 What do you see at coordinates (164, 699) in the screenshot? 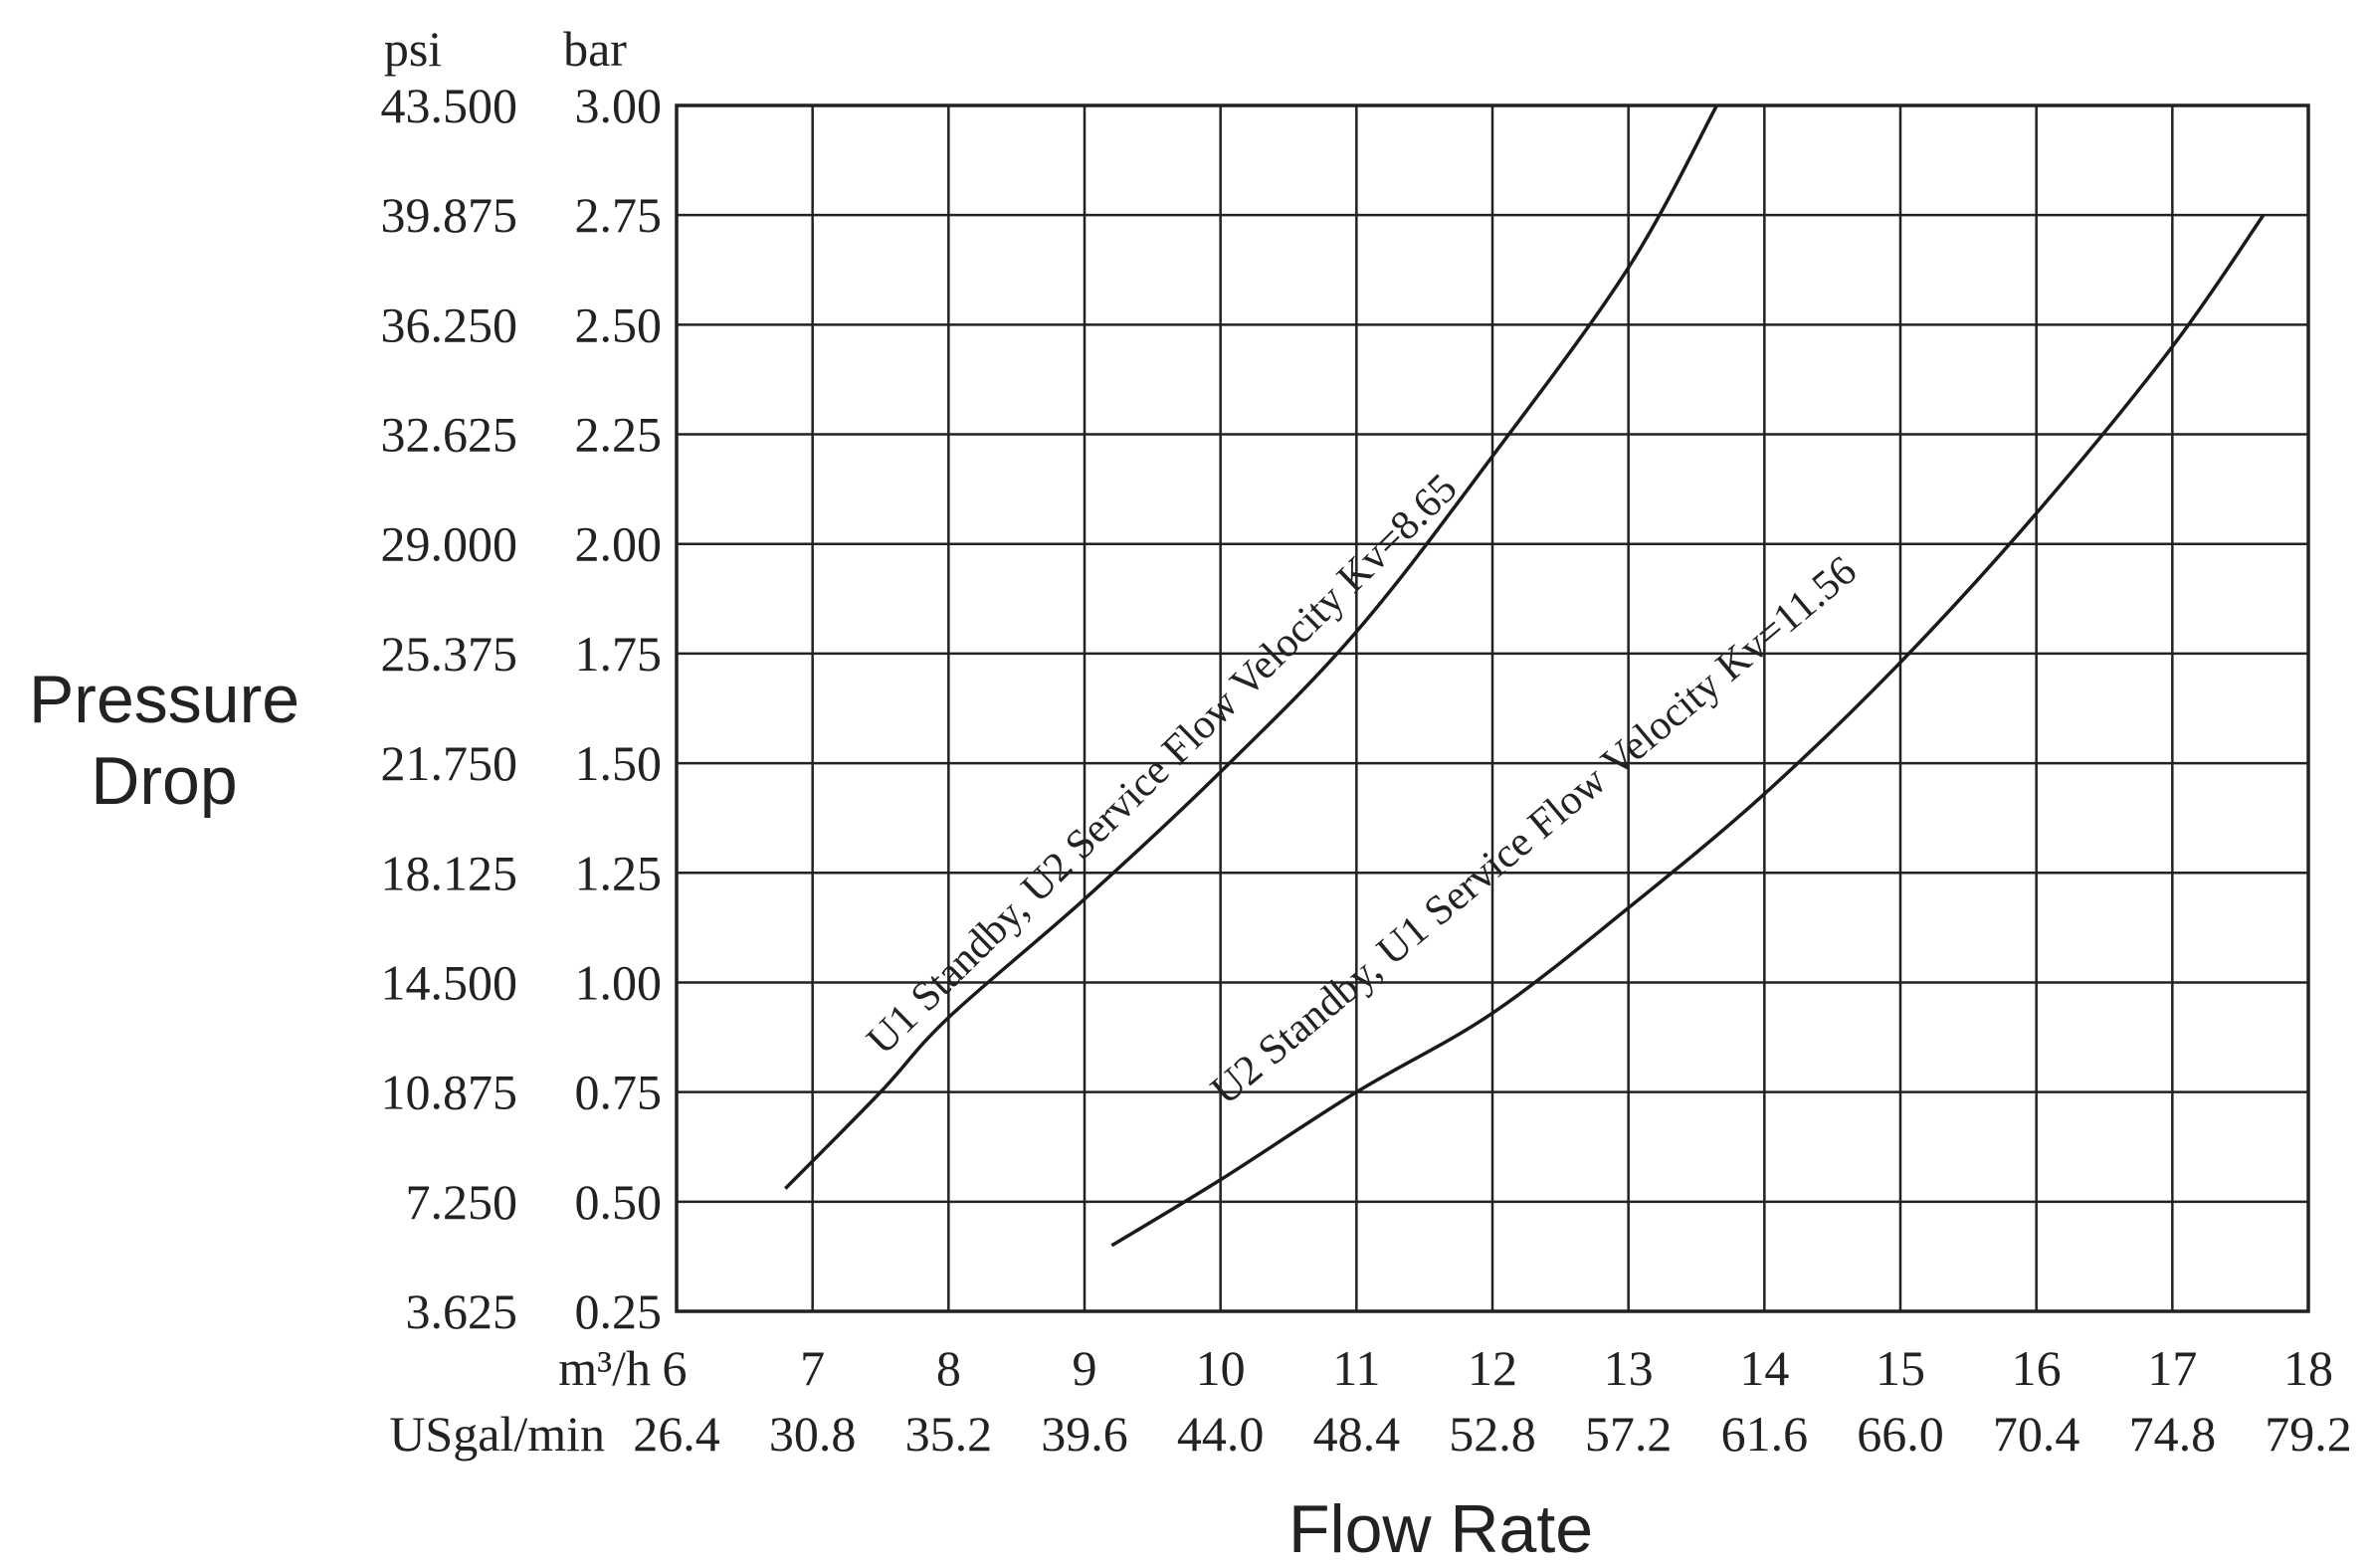
I see `y-axis-title-line1: Pressure` at bounding box center [164, 699].